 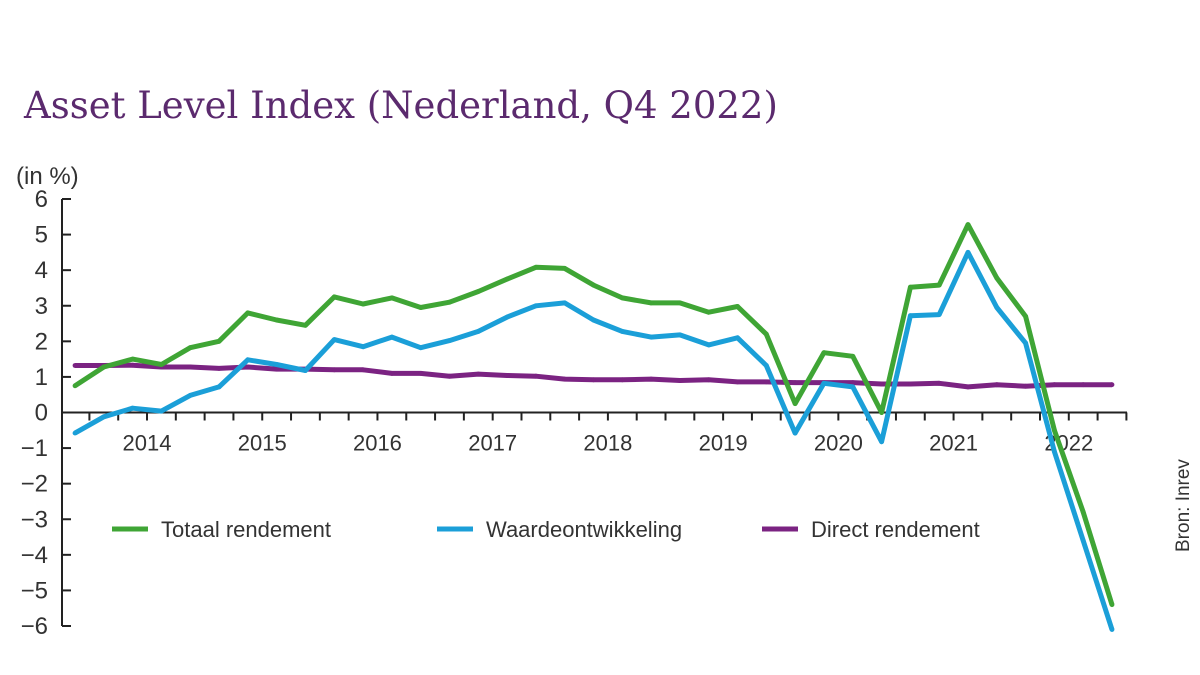 What do you see at coordinates (1183, 505) in the screenshot?
I see `source-note: Bron: Inrev` at bounding box center [1183, 505].